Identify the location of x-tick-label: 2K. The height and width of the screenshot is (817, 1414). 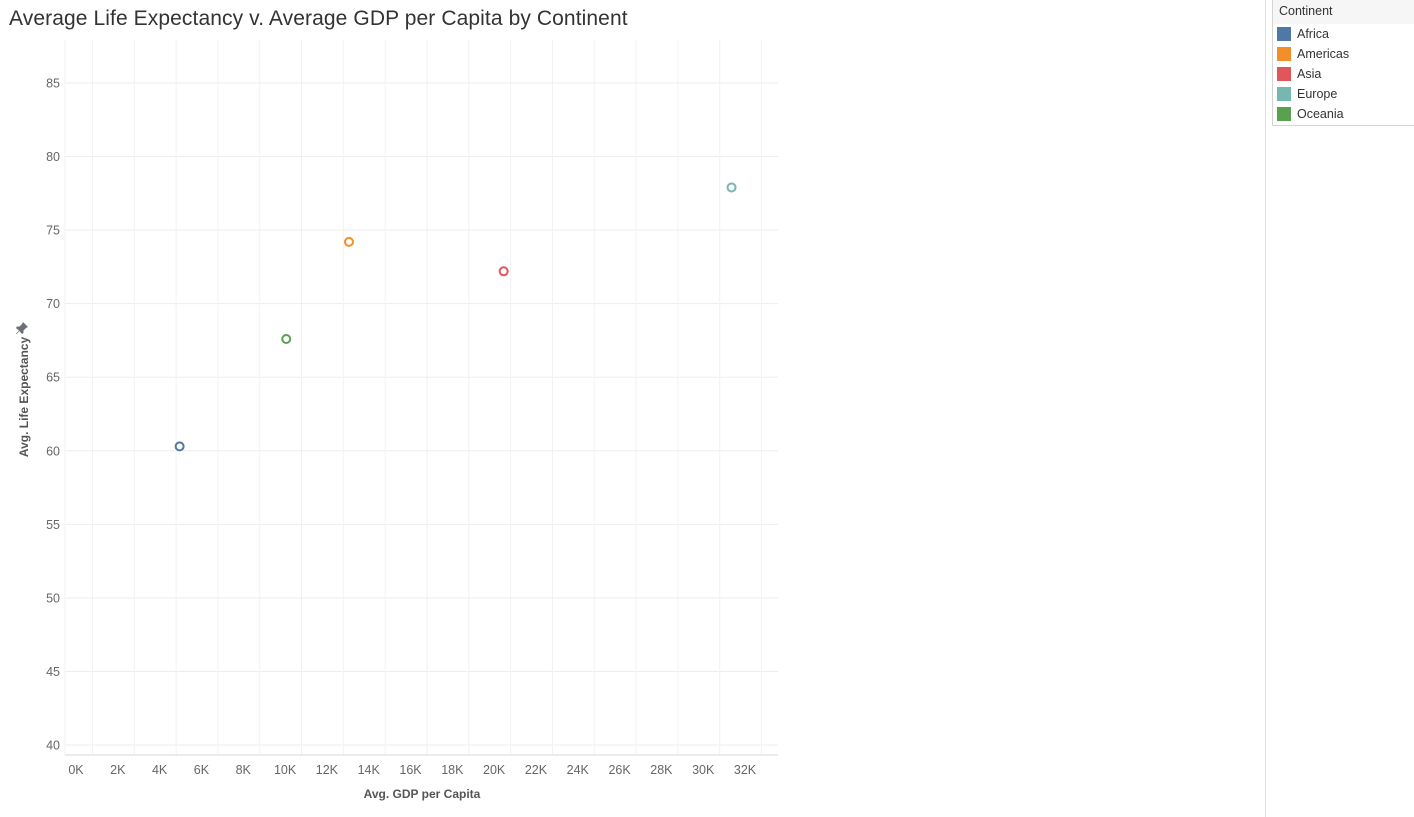
(118, 770).